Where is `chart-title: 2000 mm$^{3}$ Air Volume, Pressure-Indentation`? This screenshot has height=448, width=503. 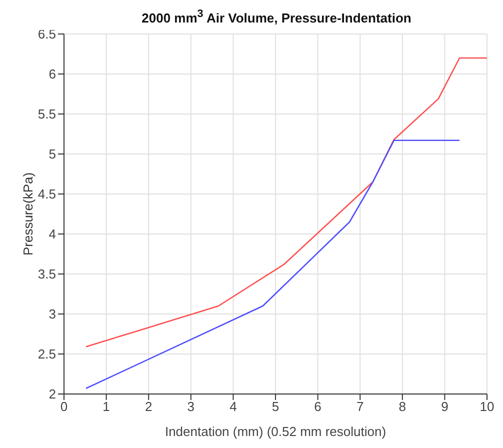
chart-title: 2000 mm$^{3}$ Air Volume, Pressure-Indentation is located at coordinates (277, 17).